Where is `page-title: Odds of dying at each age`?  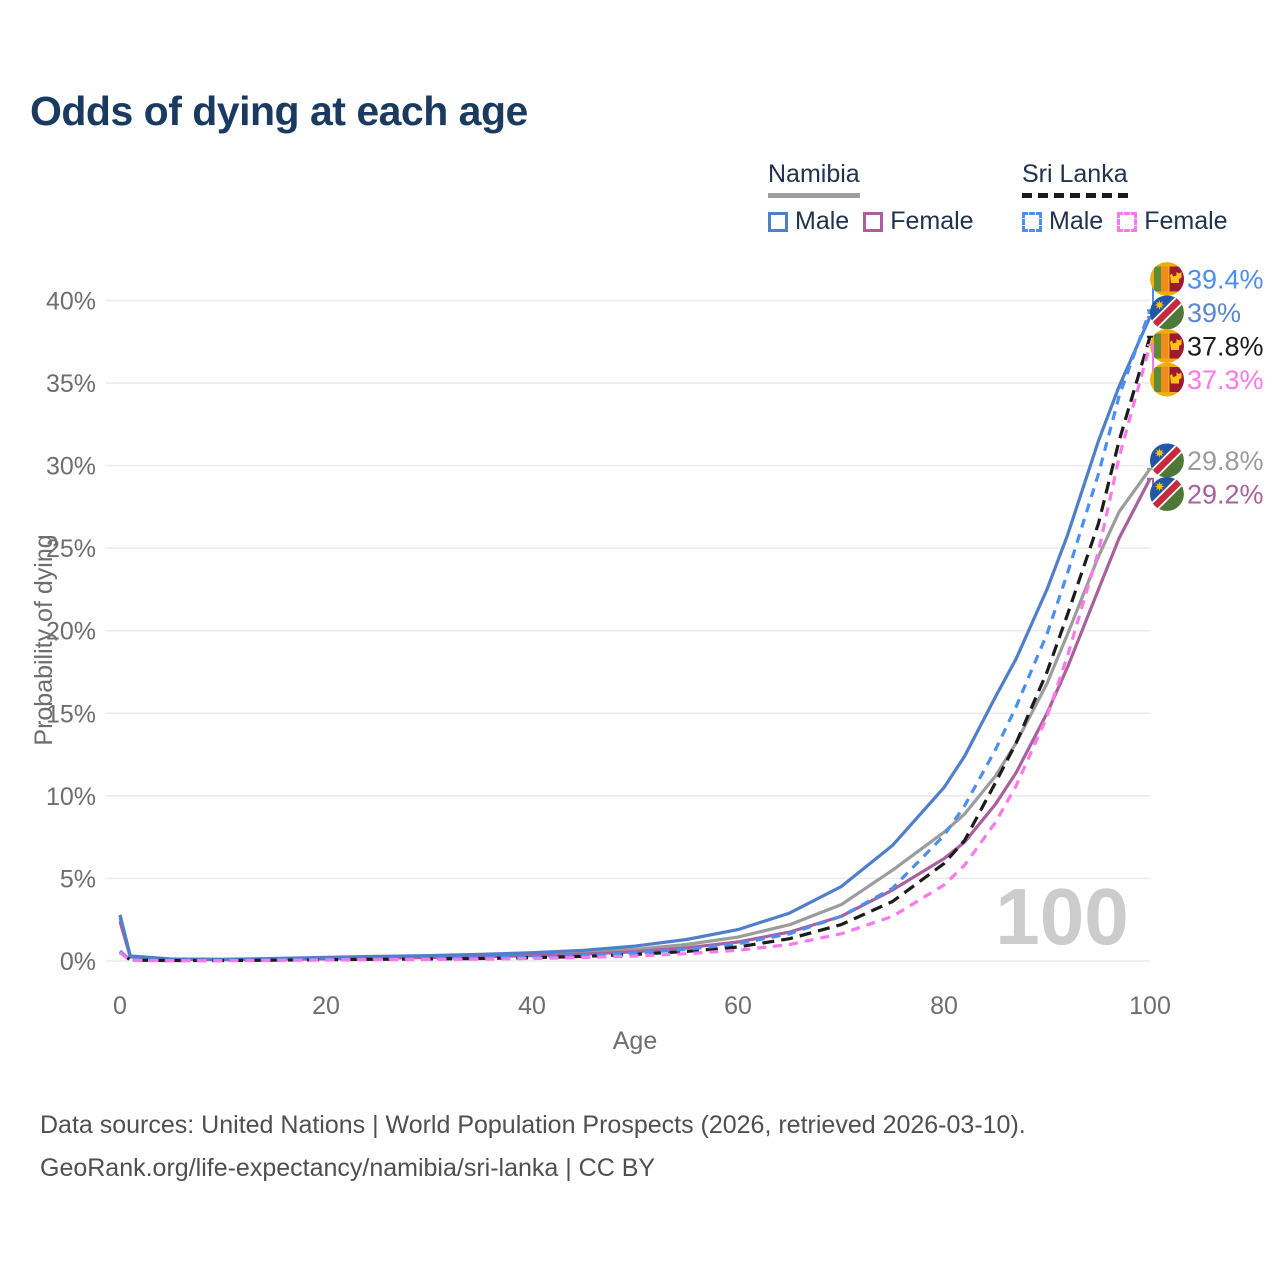 page-title: Odds of dying at each age is located at coordinates (279, 111).